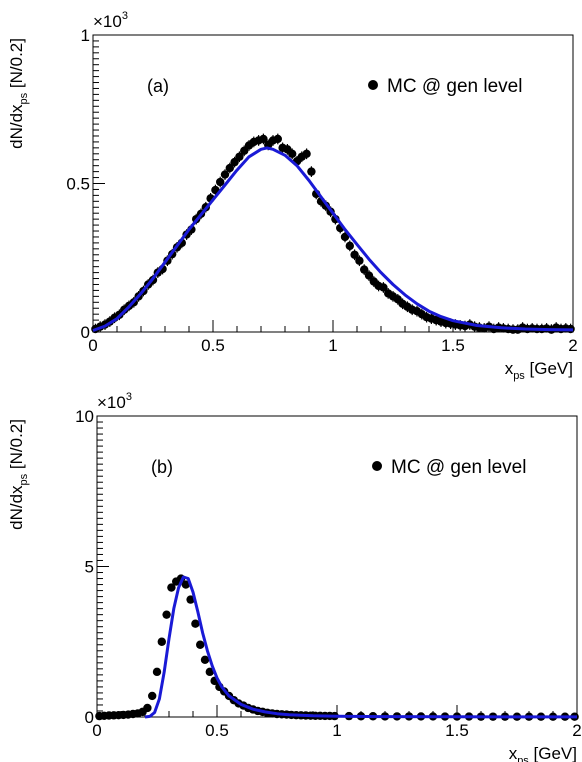 Image resolution: width=582 pixels, height=762 pixels. I want to click on legend-marker-a, so click(373, 85).